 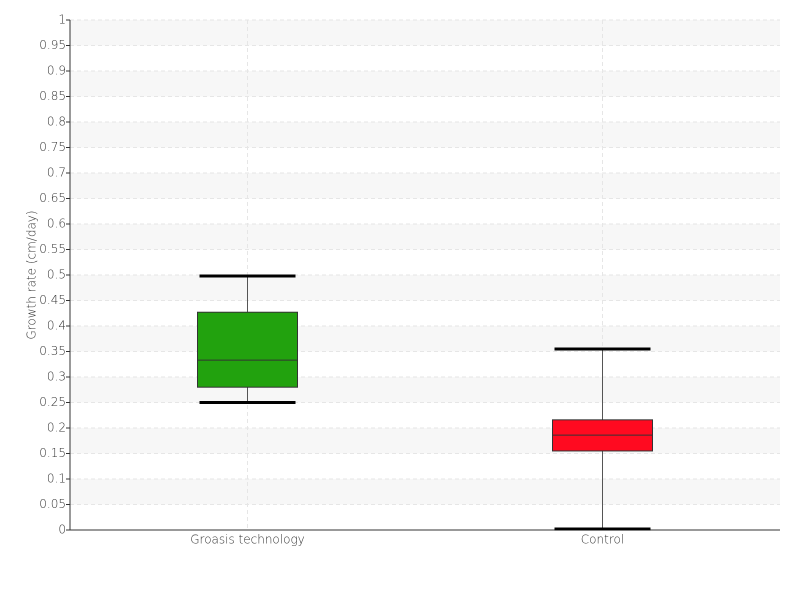 I want to click on y-tick-label: 0.25, so click(x=52, y=402).